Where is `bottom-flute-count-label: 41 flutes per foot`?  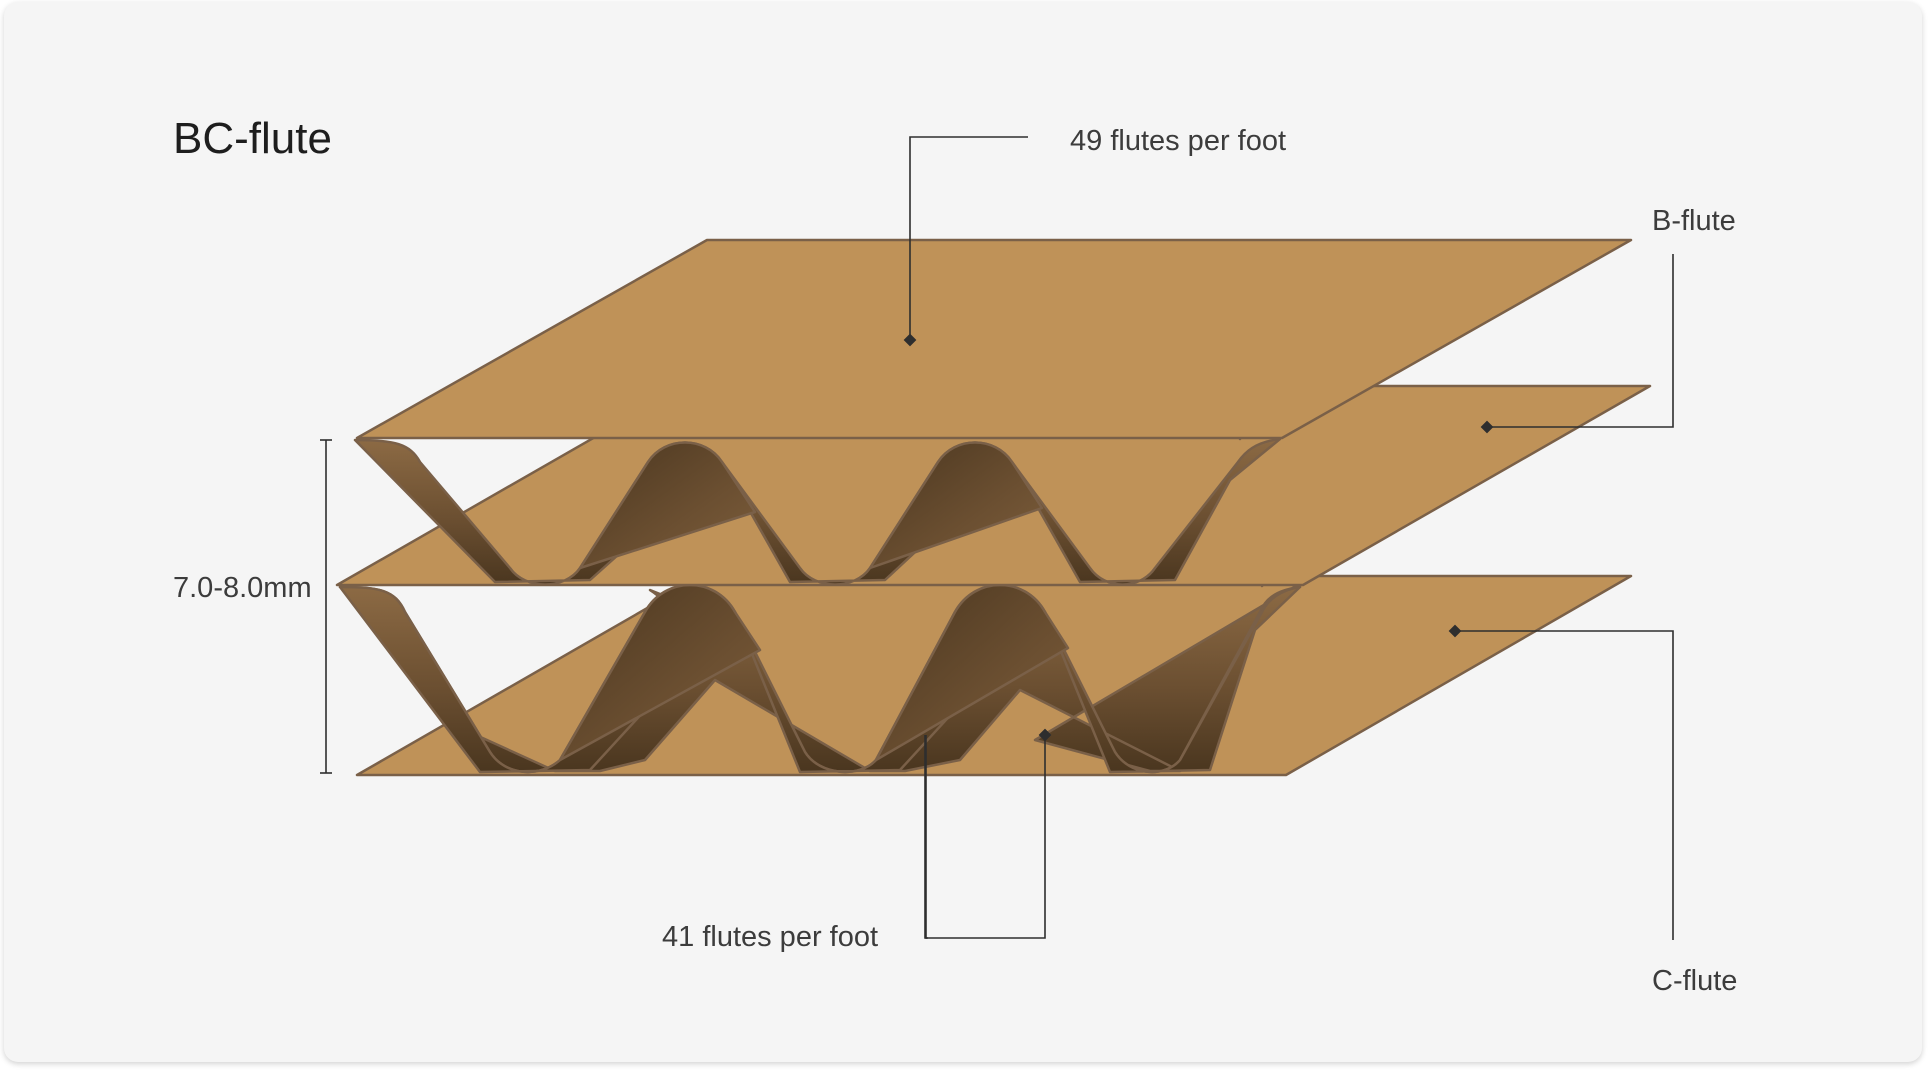 bottom-flute-count-label: 41 flutes per foot is located at coordinates (770, 937).